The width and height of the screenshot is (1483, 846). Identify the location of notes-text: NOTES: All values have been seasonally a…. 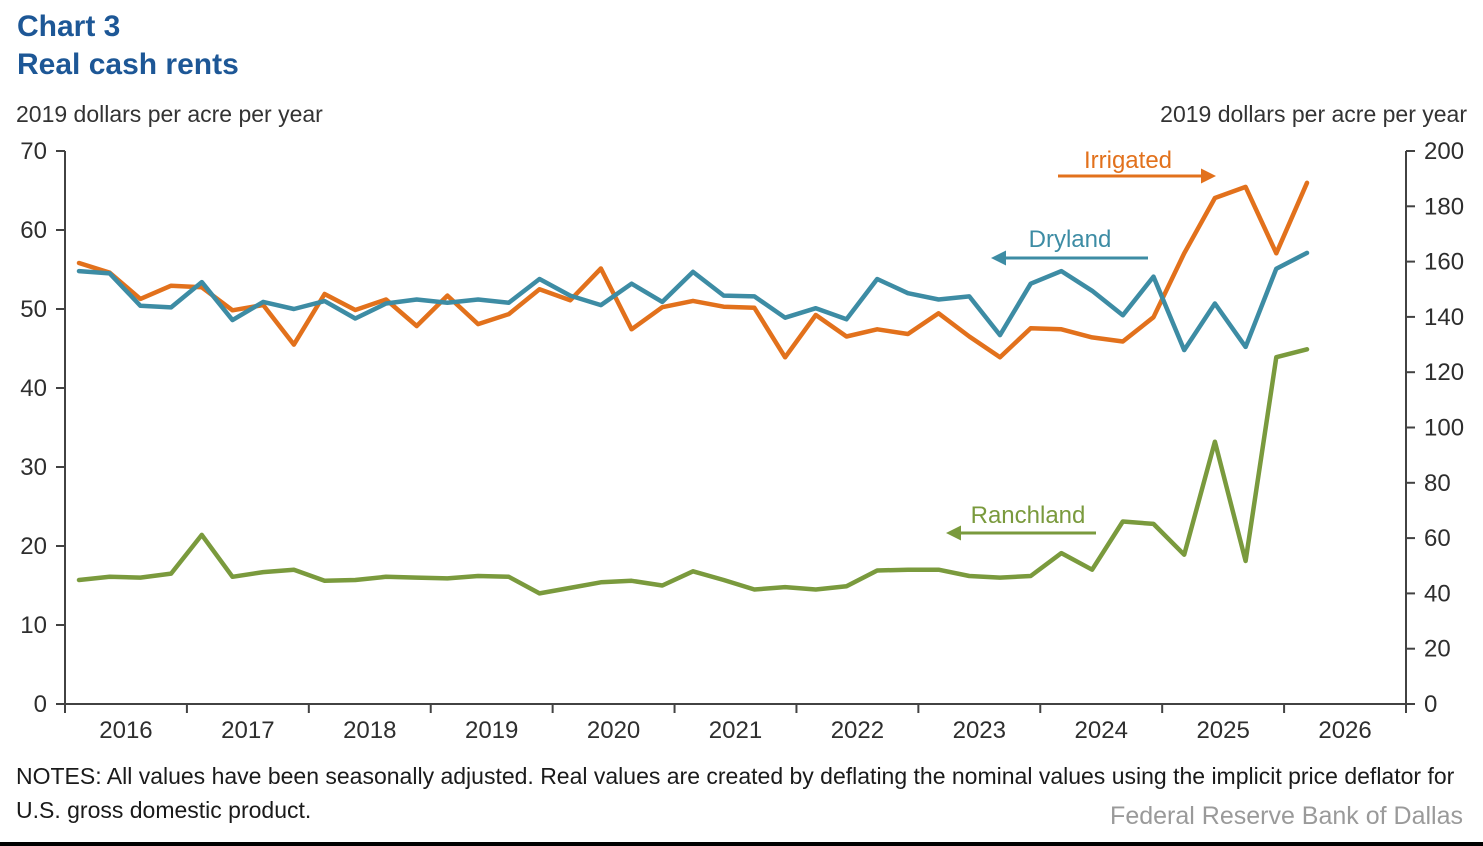
(735, 793).